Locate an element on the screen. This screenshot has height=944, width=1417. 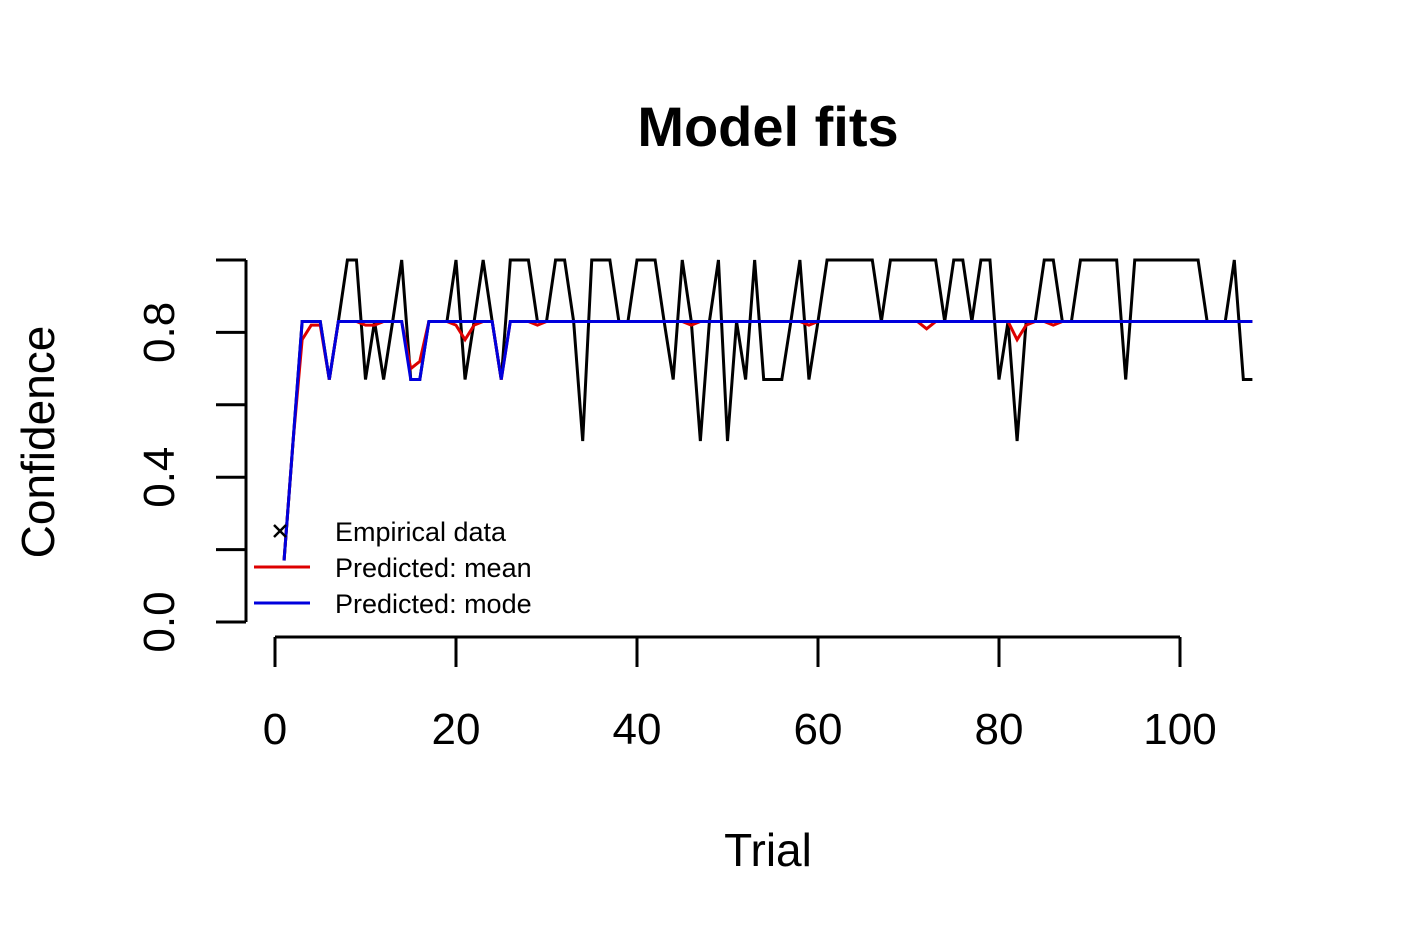
legend-label: Empirical data is located at coordinates (421, 532).